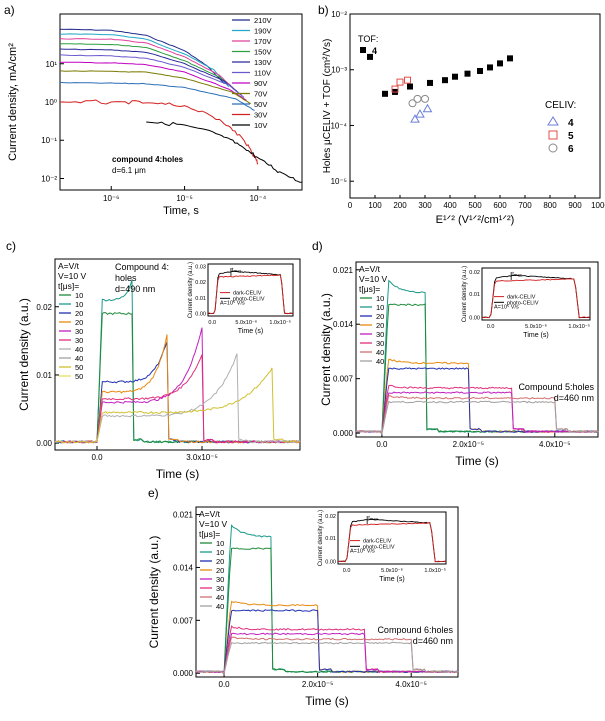 The image size is (605, 721). I want to click on panel-e-legend-label: 30, so click(220, 588).